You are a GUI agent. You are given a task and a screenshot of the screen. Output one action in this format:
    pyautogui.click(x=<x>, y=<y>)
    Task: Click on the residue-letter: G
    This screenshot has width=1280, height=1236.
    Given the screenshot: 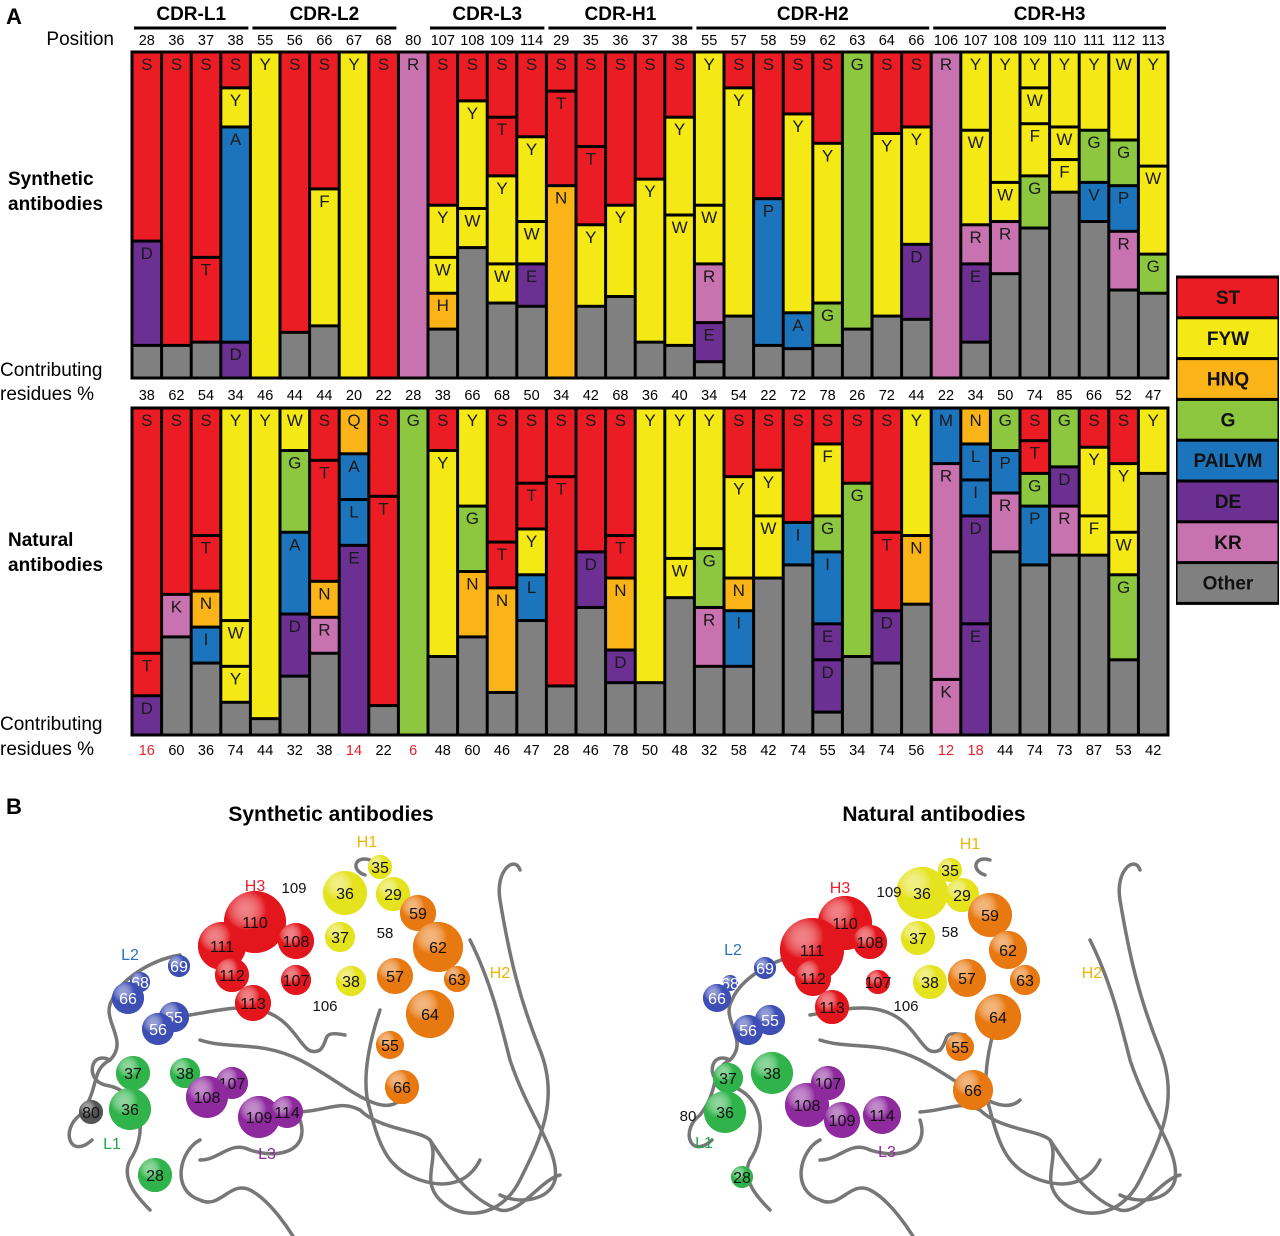 What is the action you would take?
    pyautogui.click(x=1005, y=420)
    